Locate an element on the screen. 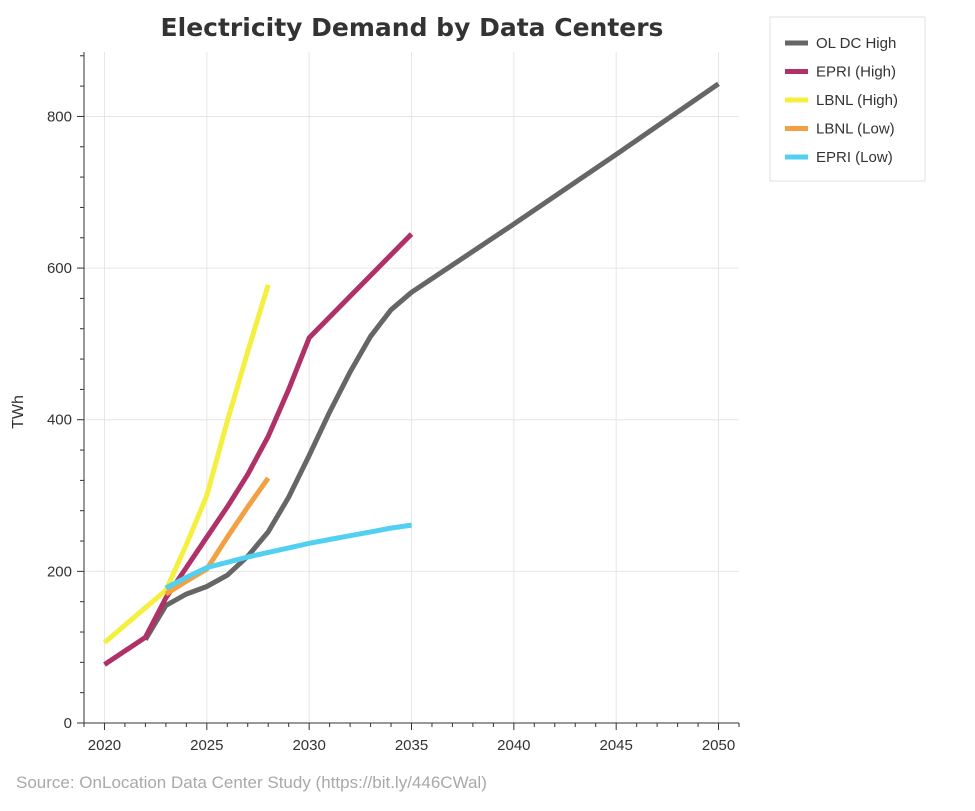 The image size is (975, 811). legend-label-lbnl-low: LBNL (Low) is located at coordinates (855, 129).